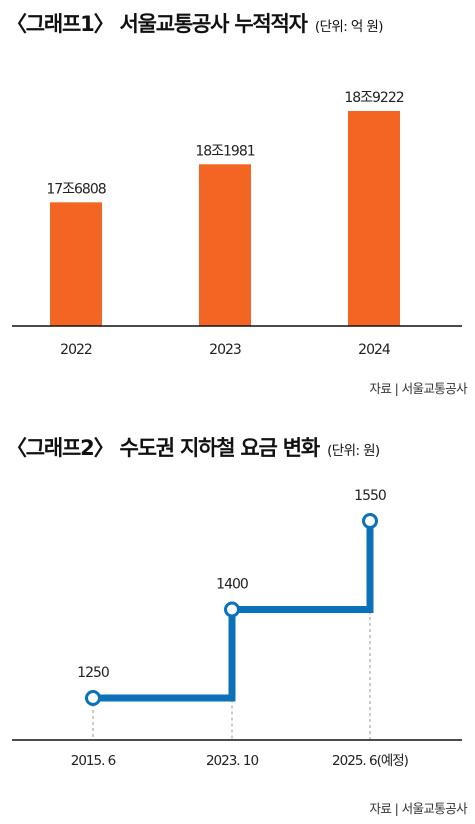 This screenshot has height=824, width=475. What do you see at coordinates (163, 448) in the screenshot?
I see `chart2-title-text: 〈그래프2〉 수도권 지하철 요금 변화` at bounding box center [163, 448].